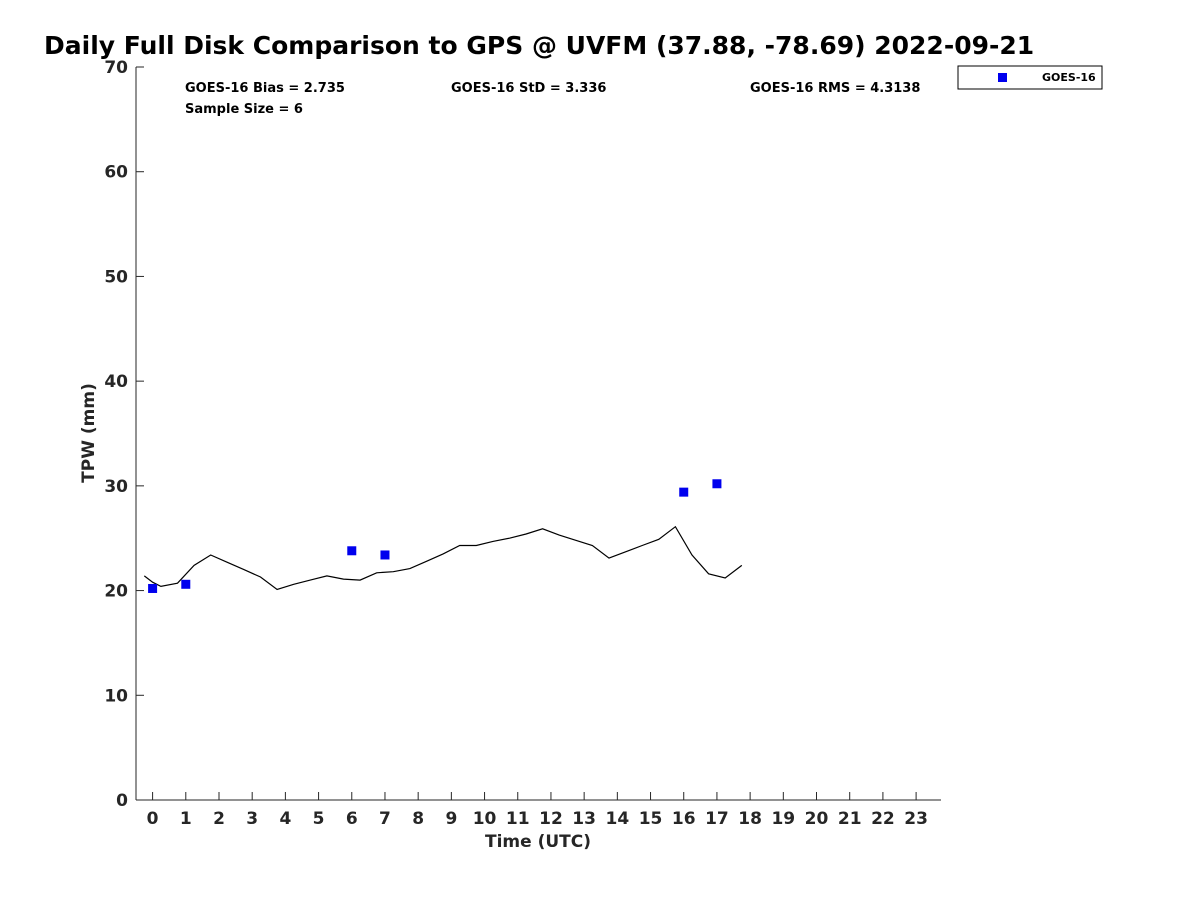 The height and width of the screenshot is (900, 1200). I want to click on legend: GOES-16, so click(1030, 77).